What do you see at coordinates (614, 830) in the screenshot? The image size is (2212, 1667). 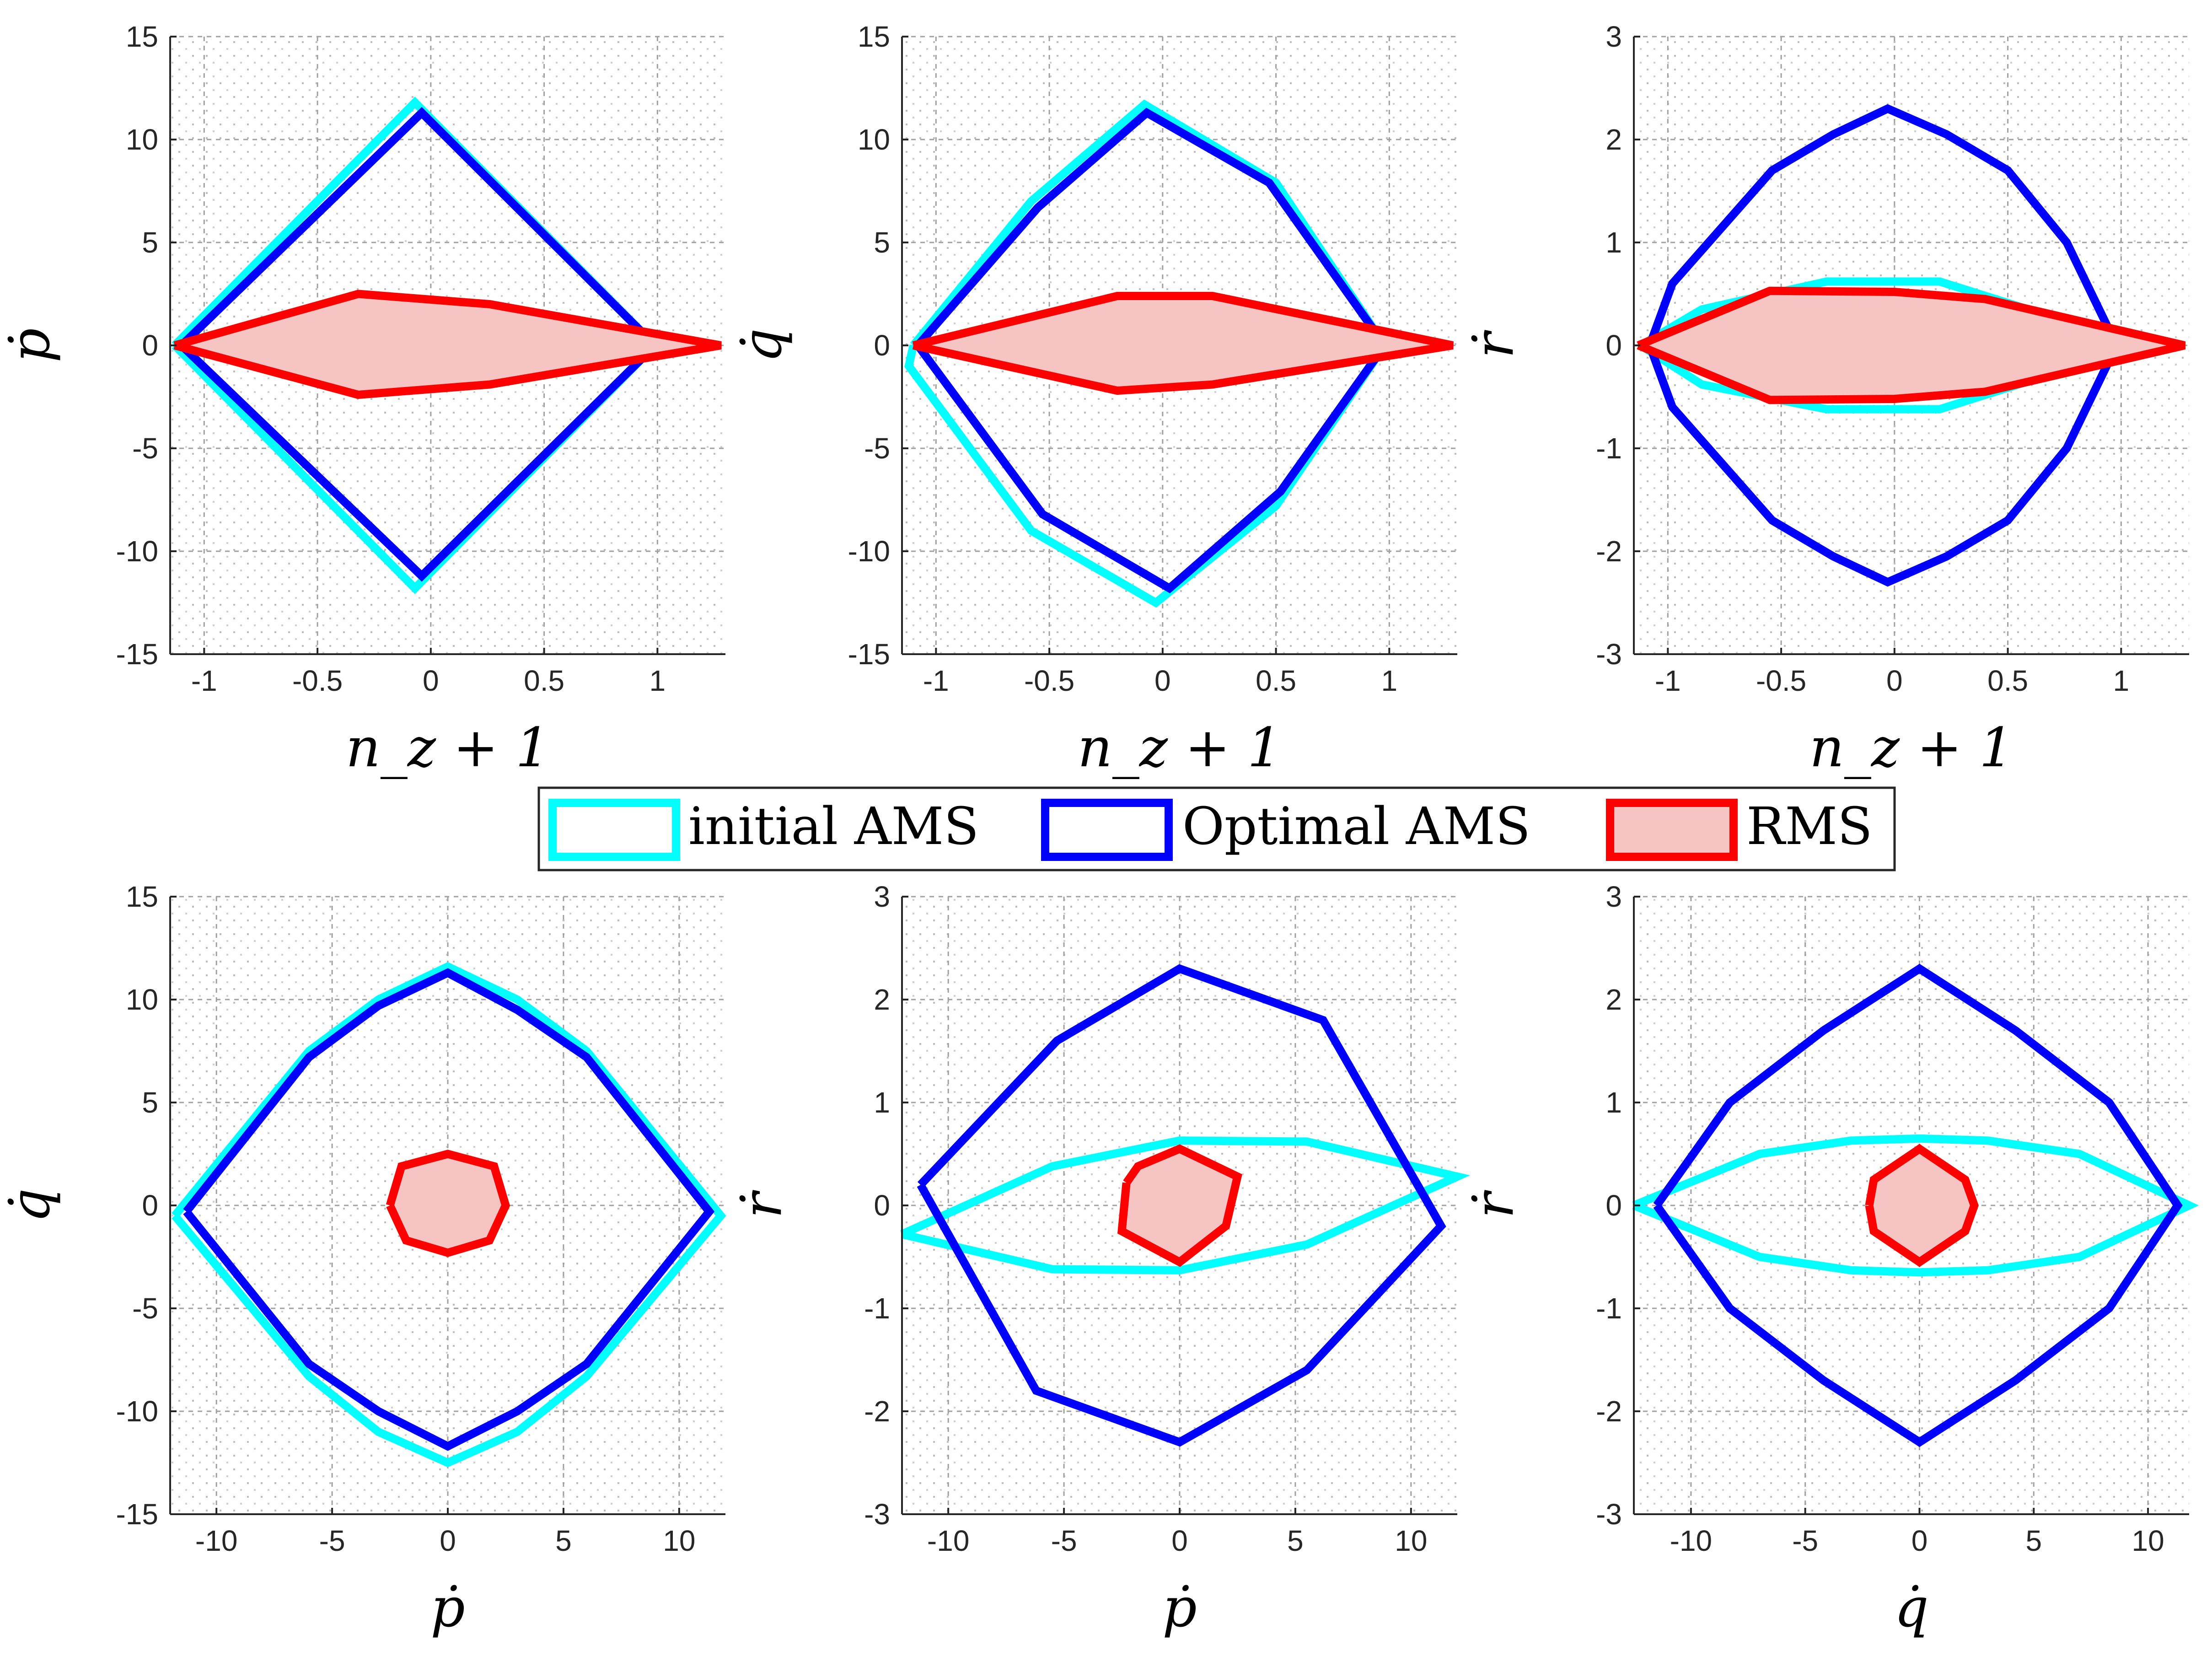 I see `legend-swatch-initial-ams` at bounding box center [614, 830].